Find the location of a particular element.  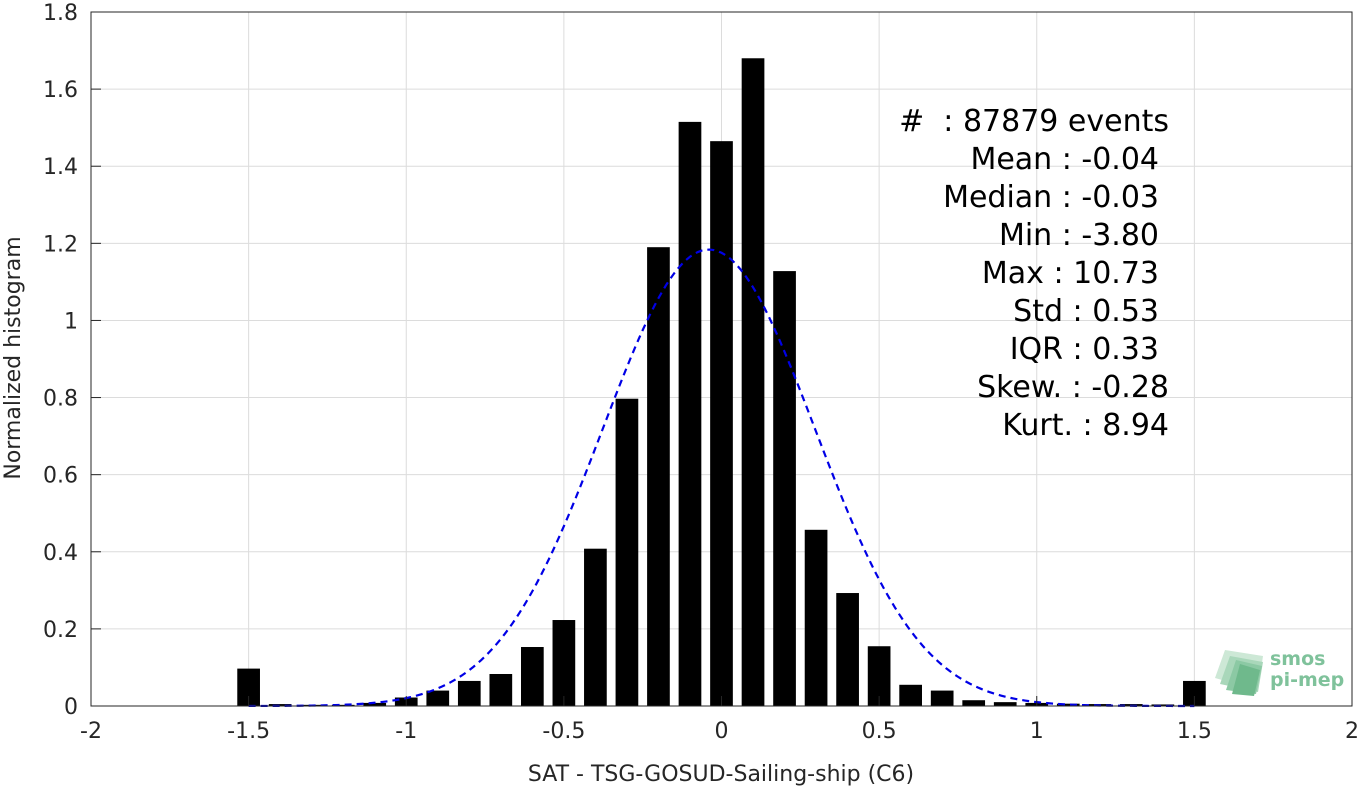

x-tick-labels: -2 -1.5 -1 -0.5 0 0.5 1 1.5 2 is located at coordinates (719, 731).